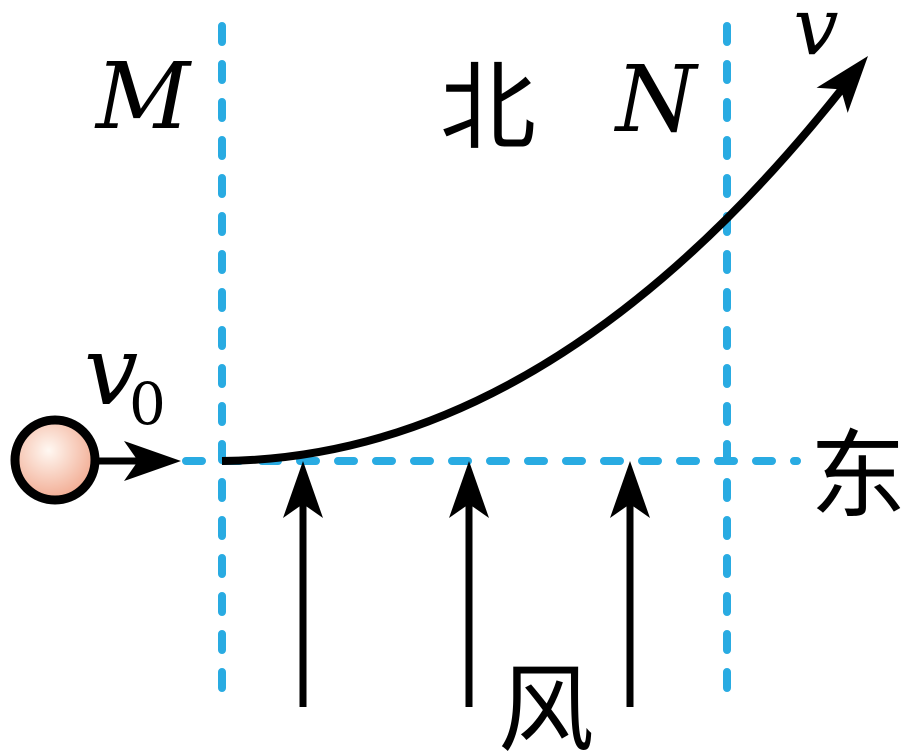 This screenshot has height=751, width=909. What do you see at coordinates (147, 404) in the screenshot?
I see `label-initial-velocity-subscript: 0` at bounding box center [147, 404].